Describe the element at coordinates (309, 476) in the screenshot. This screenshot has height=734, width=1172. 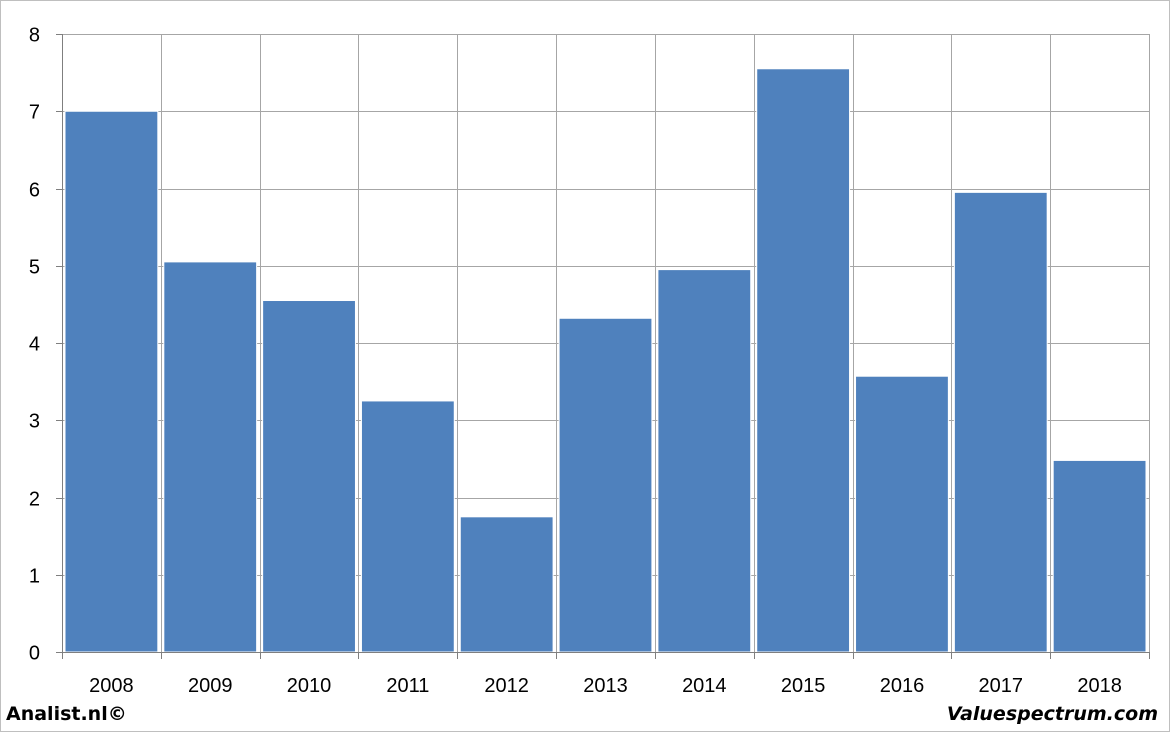
I see `bar-2010` at that location.